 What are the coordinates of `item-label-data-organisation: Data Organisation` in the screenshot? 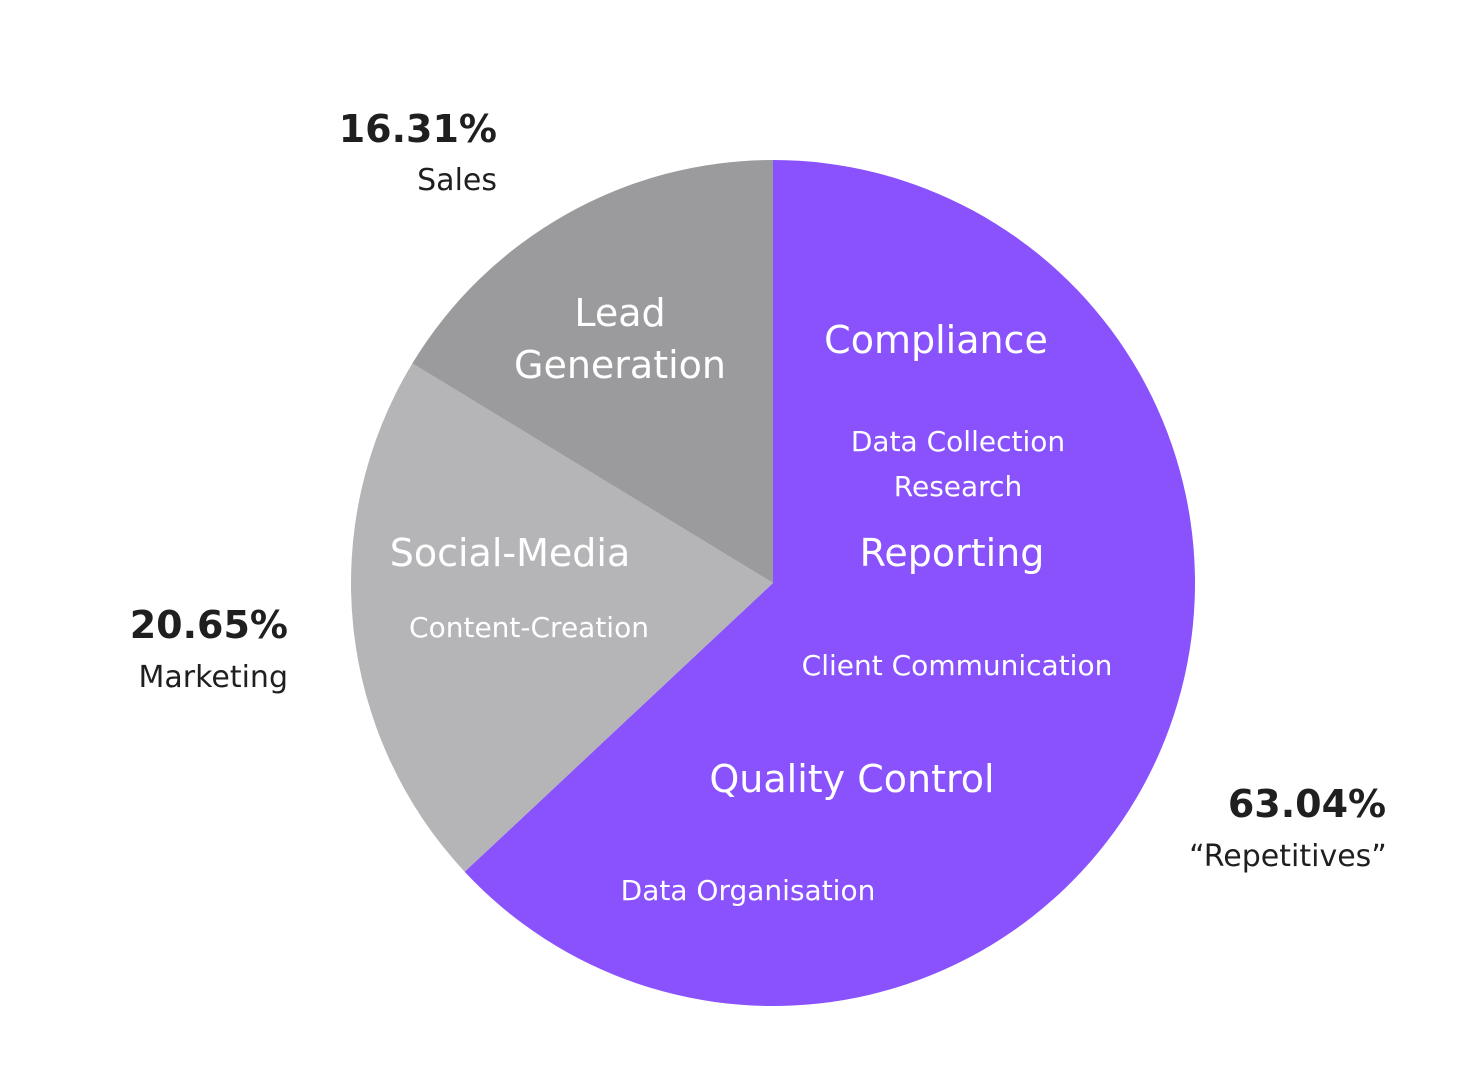 It's located at (748, 890).